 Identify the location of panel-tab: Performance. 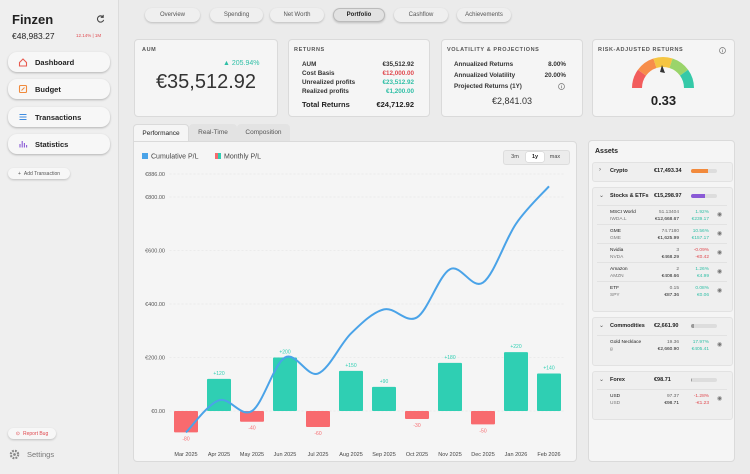
(161, 132).